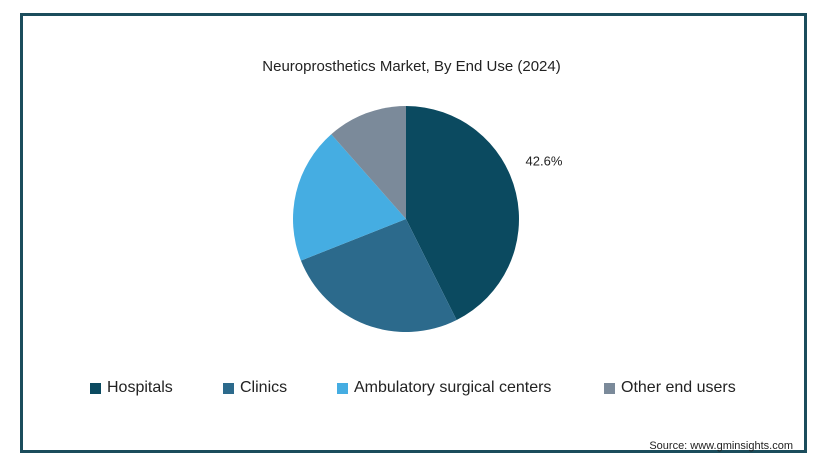  What do you see at coordinates (378, 276) in the screenshot?
I see `pie-slice-clinics` at bounding box center [378, 276].